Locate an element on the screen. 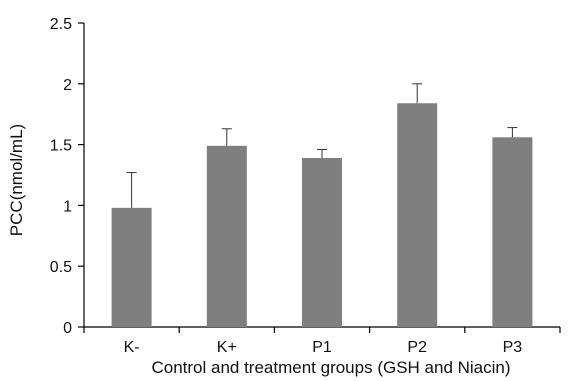 This screenshot has width=582, height=381. y-tick-label: 2 is located at coordinates (67, 85).